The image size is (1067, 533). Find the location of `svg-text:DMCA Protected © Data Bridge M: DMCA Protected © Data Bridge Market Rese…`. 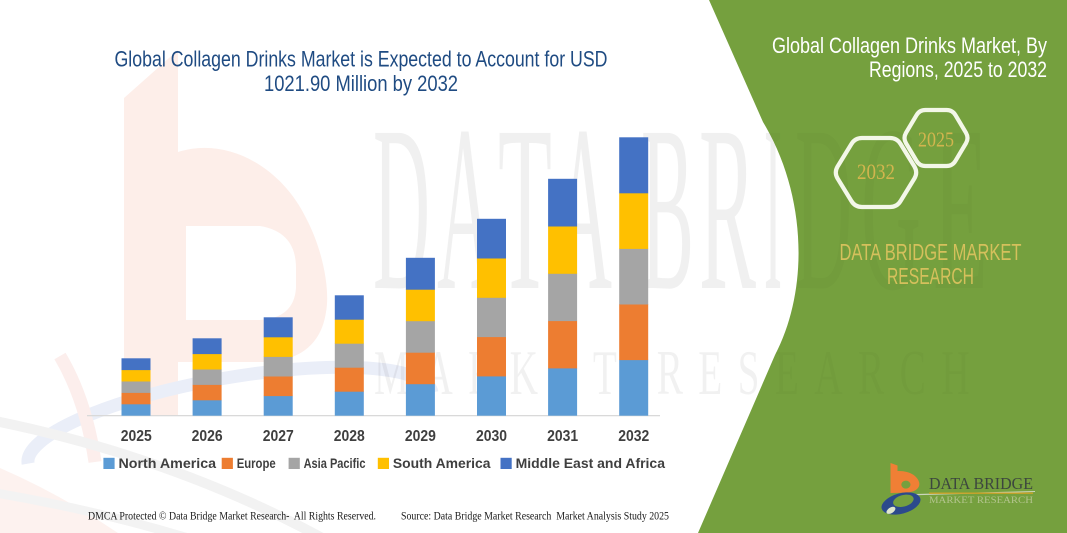

svg-text:DMCA Protected © Data Bridge M: DMCA Protected © Data Bridge Market Rese… is located at coordinates (232, 516).